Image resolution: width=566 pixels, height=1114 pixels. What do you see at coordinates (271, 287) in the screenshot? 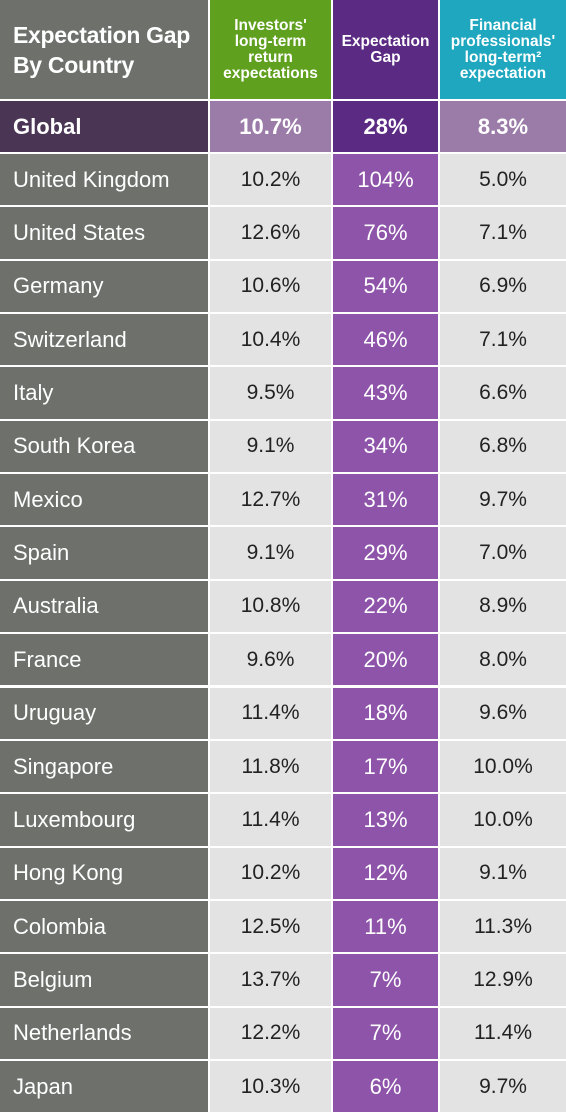
I see `investors-cell: 10.6%` at bounding box center [271, 287].